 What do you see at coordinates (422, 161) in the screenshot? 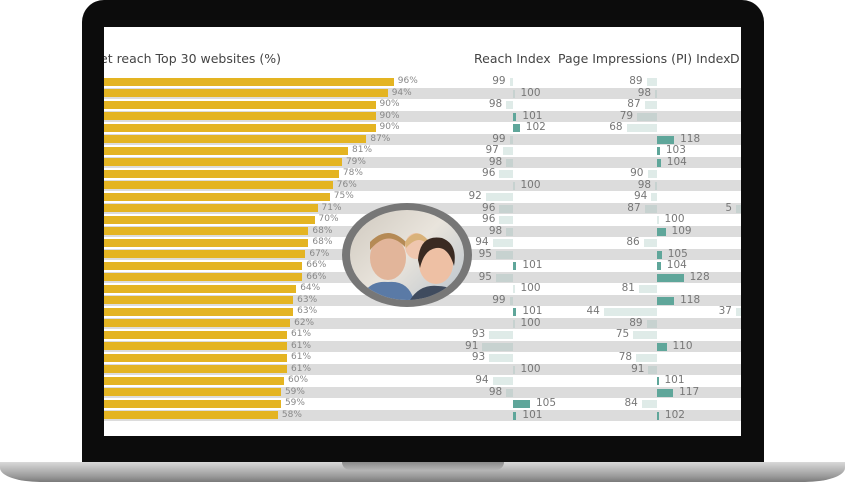
I see `table-row: 79% 98 104` at bounding box center [422, 161].